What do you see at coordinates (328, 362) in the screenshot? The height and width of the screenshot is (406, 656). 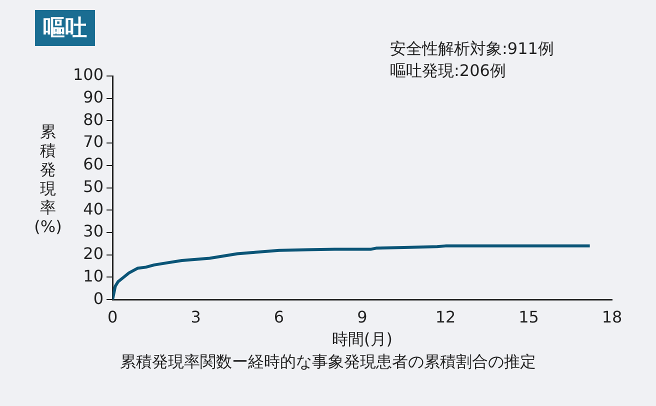 I see `text: 累積発現率関数ー経時的な事象発現患者の累積割合の推定` at bounding box center [328, 362].